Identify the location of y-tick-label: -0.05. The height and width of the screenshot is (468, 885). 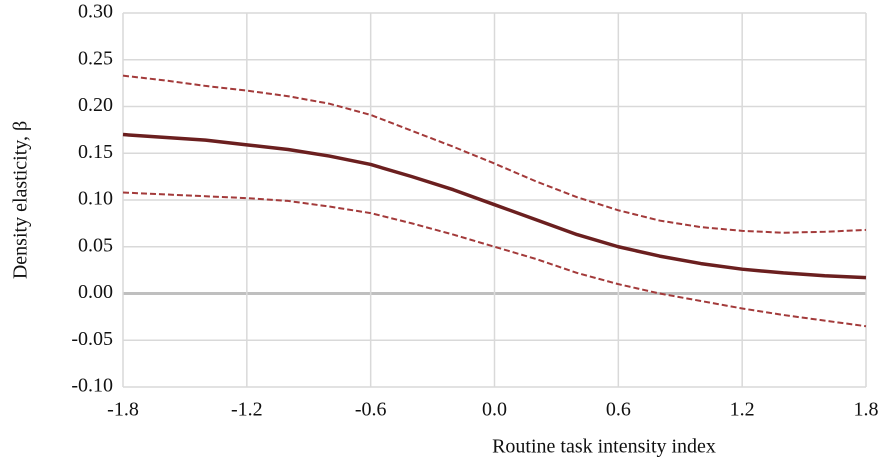
(92, 339).